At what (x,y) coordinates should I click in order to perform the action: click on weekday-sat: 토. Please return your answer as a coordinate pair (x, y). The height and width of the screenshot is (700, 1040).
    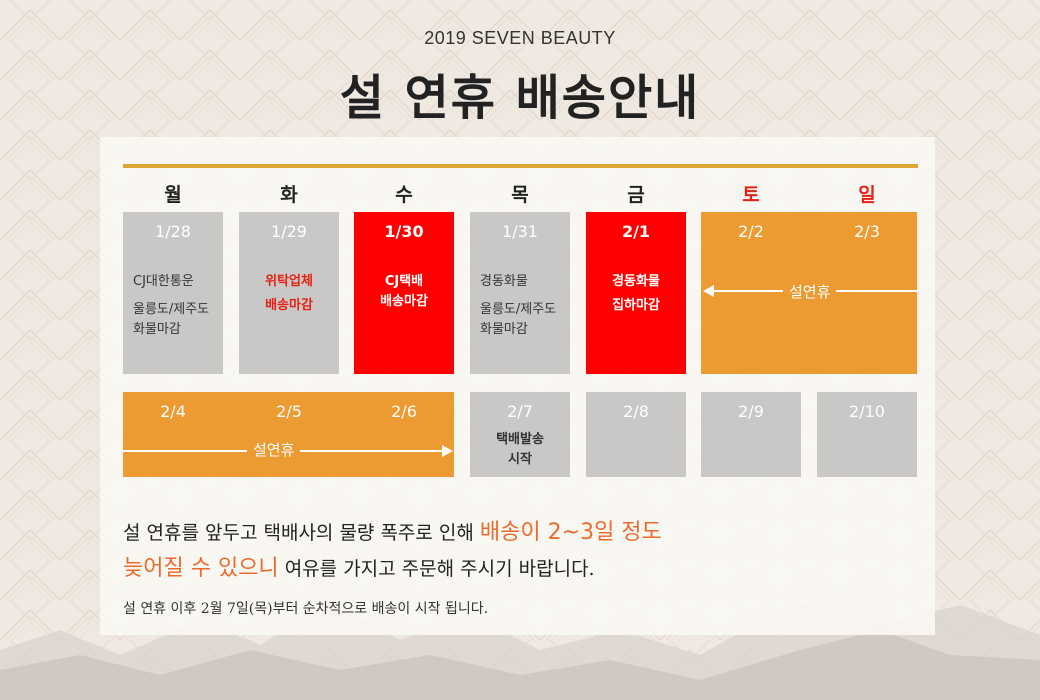
    Looking at the image, I should click on (751, 195).